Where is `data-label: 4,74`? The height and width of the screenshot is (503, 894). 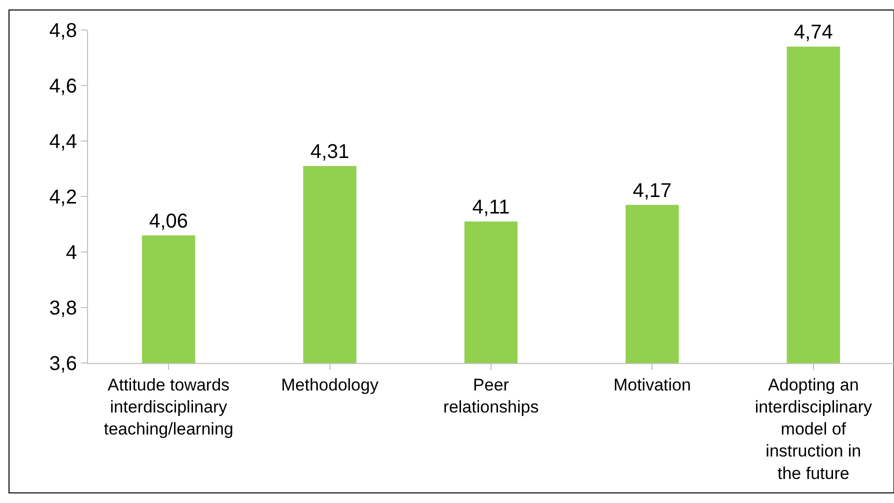 data-label: 4,74 is located at coordinates (813, 33).